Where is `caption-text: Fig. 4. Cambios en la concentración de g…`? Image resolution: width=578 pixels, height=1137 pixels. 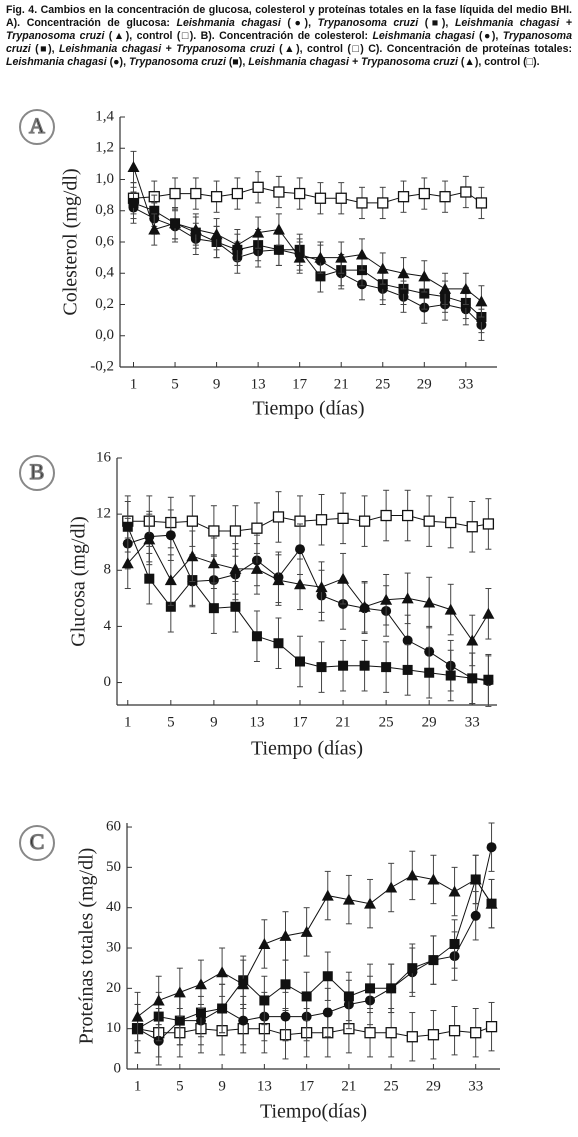 caption-text: Fig. 4. Cambios en la concentración de g… is located at coordinates (289, 16).